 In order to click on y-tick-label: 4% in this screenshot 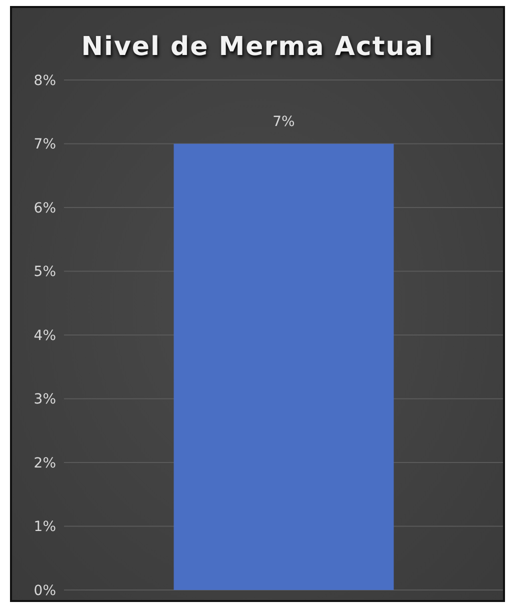, I will do `click(45, 336)`.